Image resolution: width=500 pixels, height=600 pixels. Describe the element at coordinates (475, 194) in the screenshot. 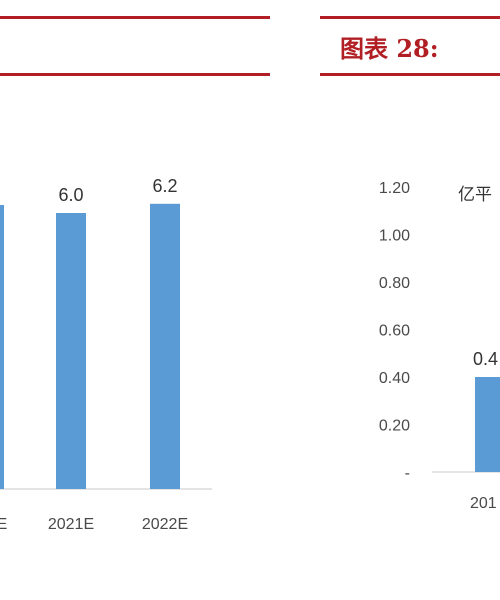

I see `right-unit-label: 亿平` at that location.